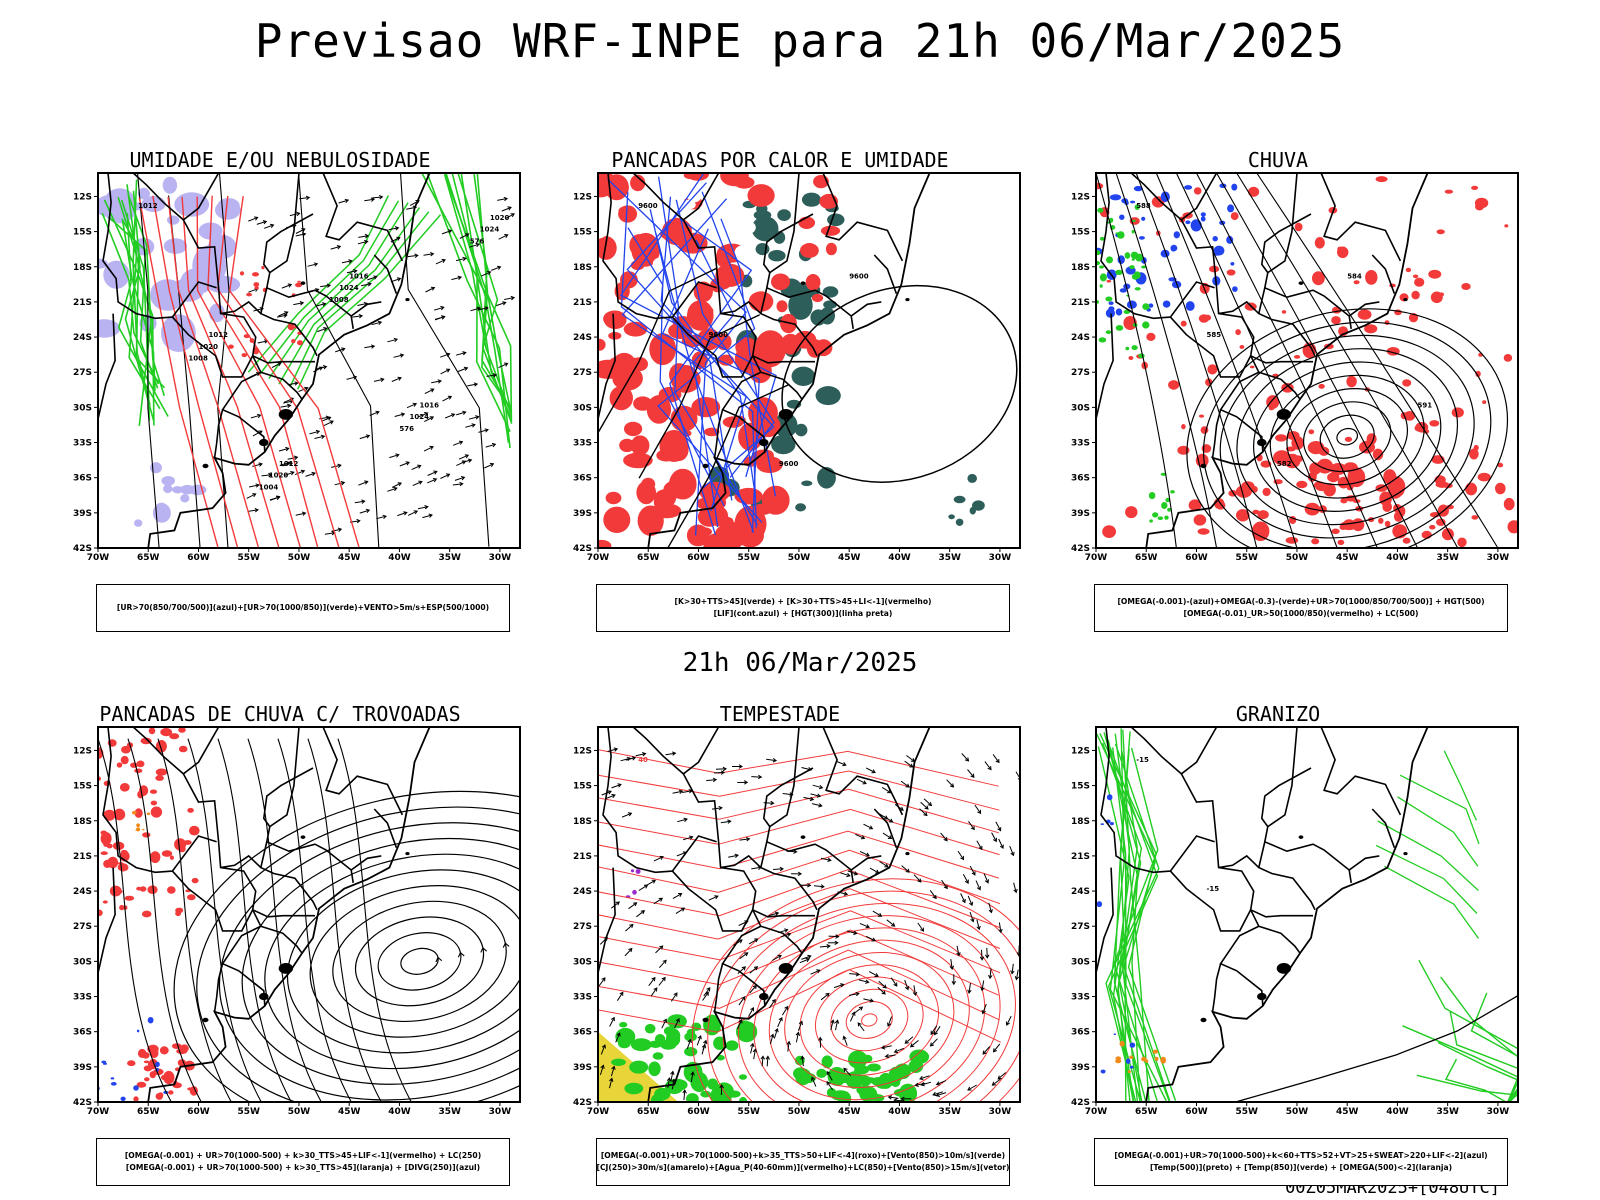 The height and width of the screenshot is (1200, 1600). What do you see at coordinates (783, 444) in the screenshot?
I see `instability-green-area` at bounding box center [783, 444].